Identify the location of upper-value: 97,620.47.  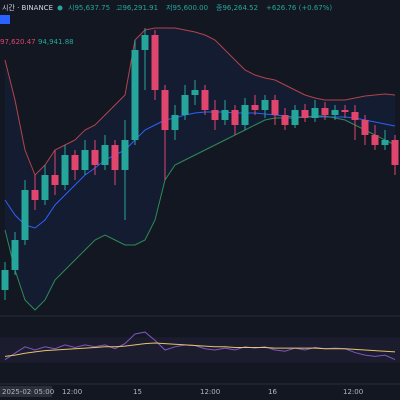
(18, 42).